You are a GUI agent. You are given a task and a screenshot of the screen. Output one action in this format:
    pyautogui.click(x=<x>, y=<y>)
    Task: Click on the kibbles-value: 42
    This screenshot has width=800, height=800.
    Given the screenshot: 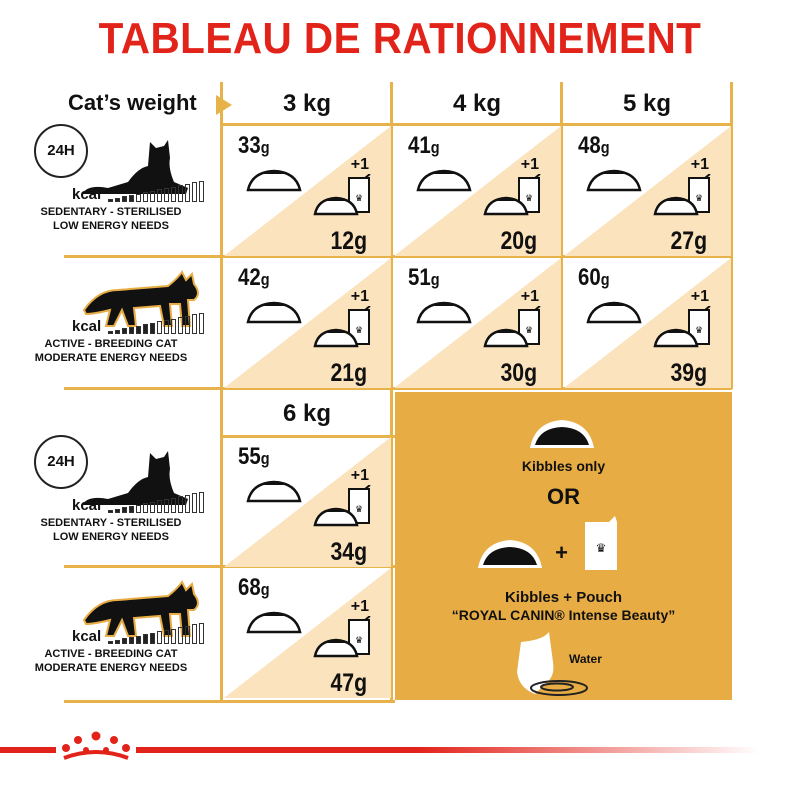 What is the action you would take?
    pyautogui.click(x=249, y=277)
    